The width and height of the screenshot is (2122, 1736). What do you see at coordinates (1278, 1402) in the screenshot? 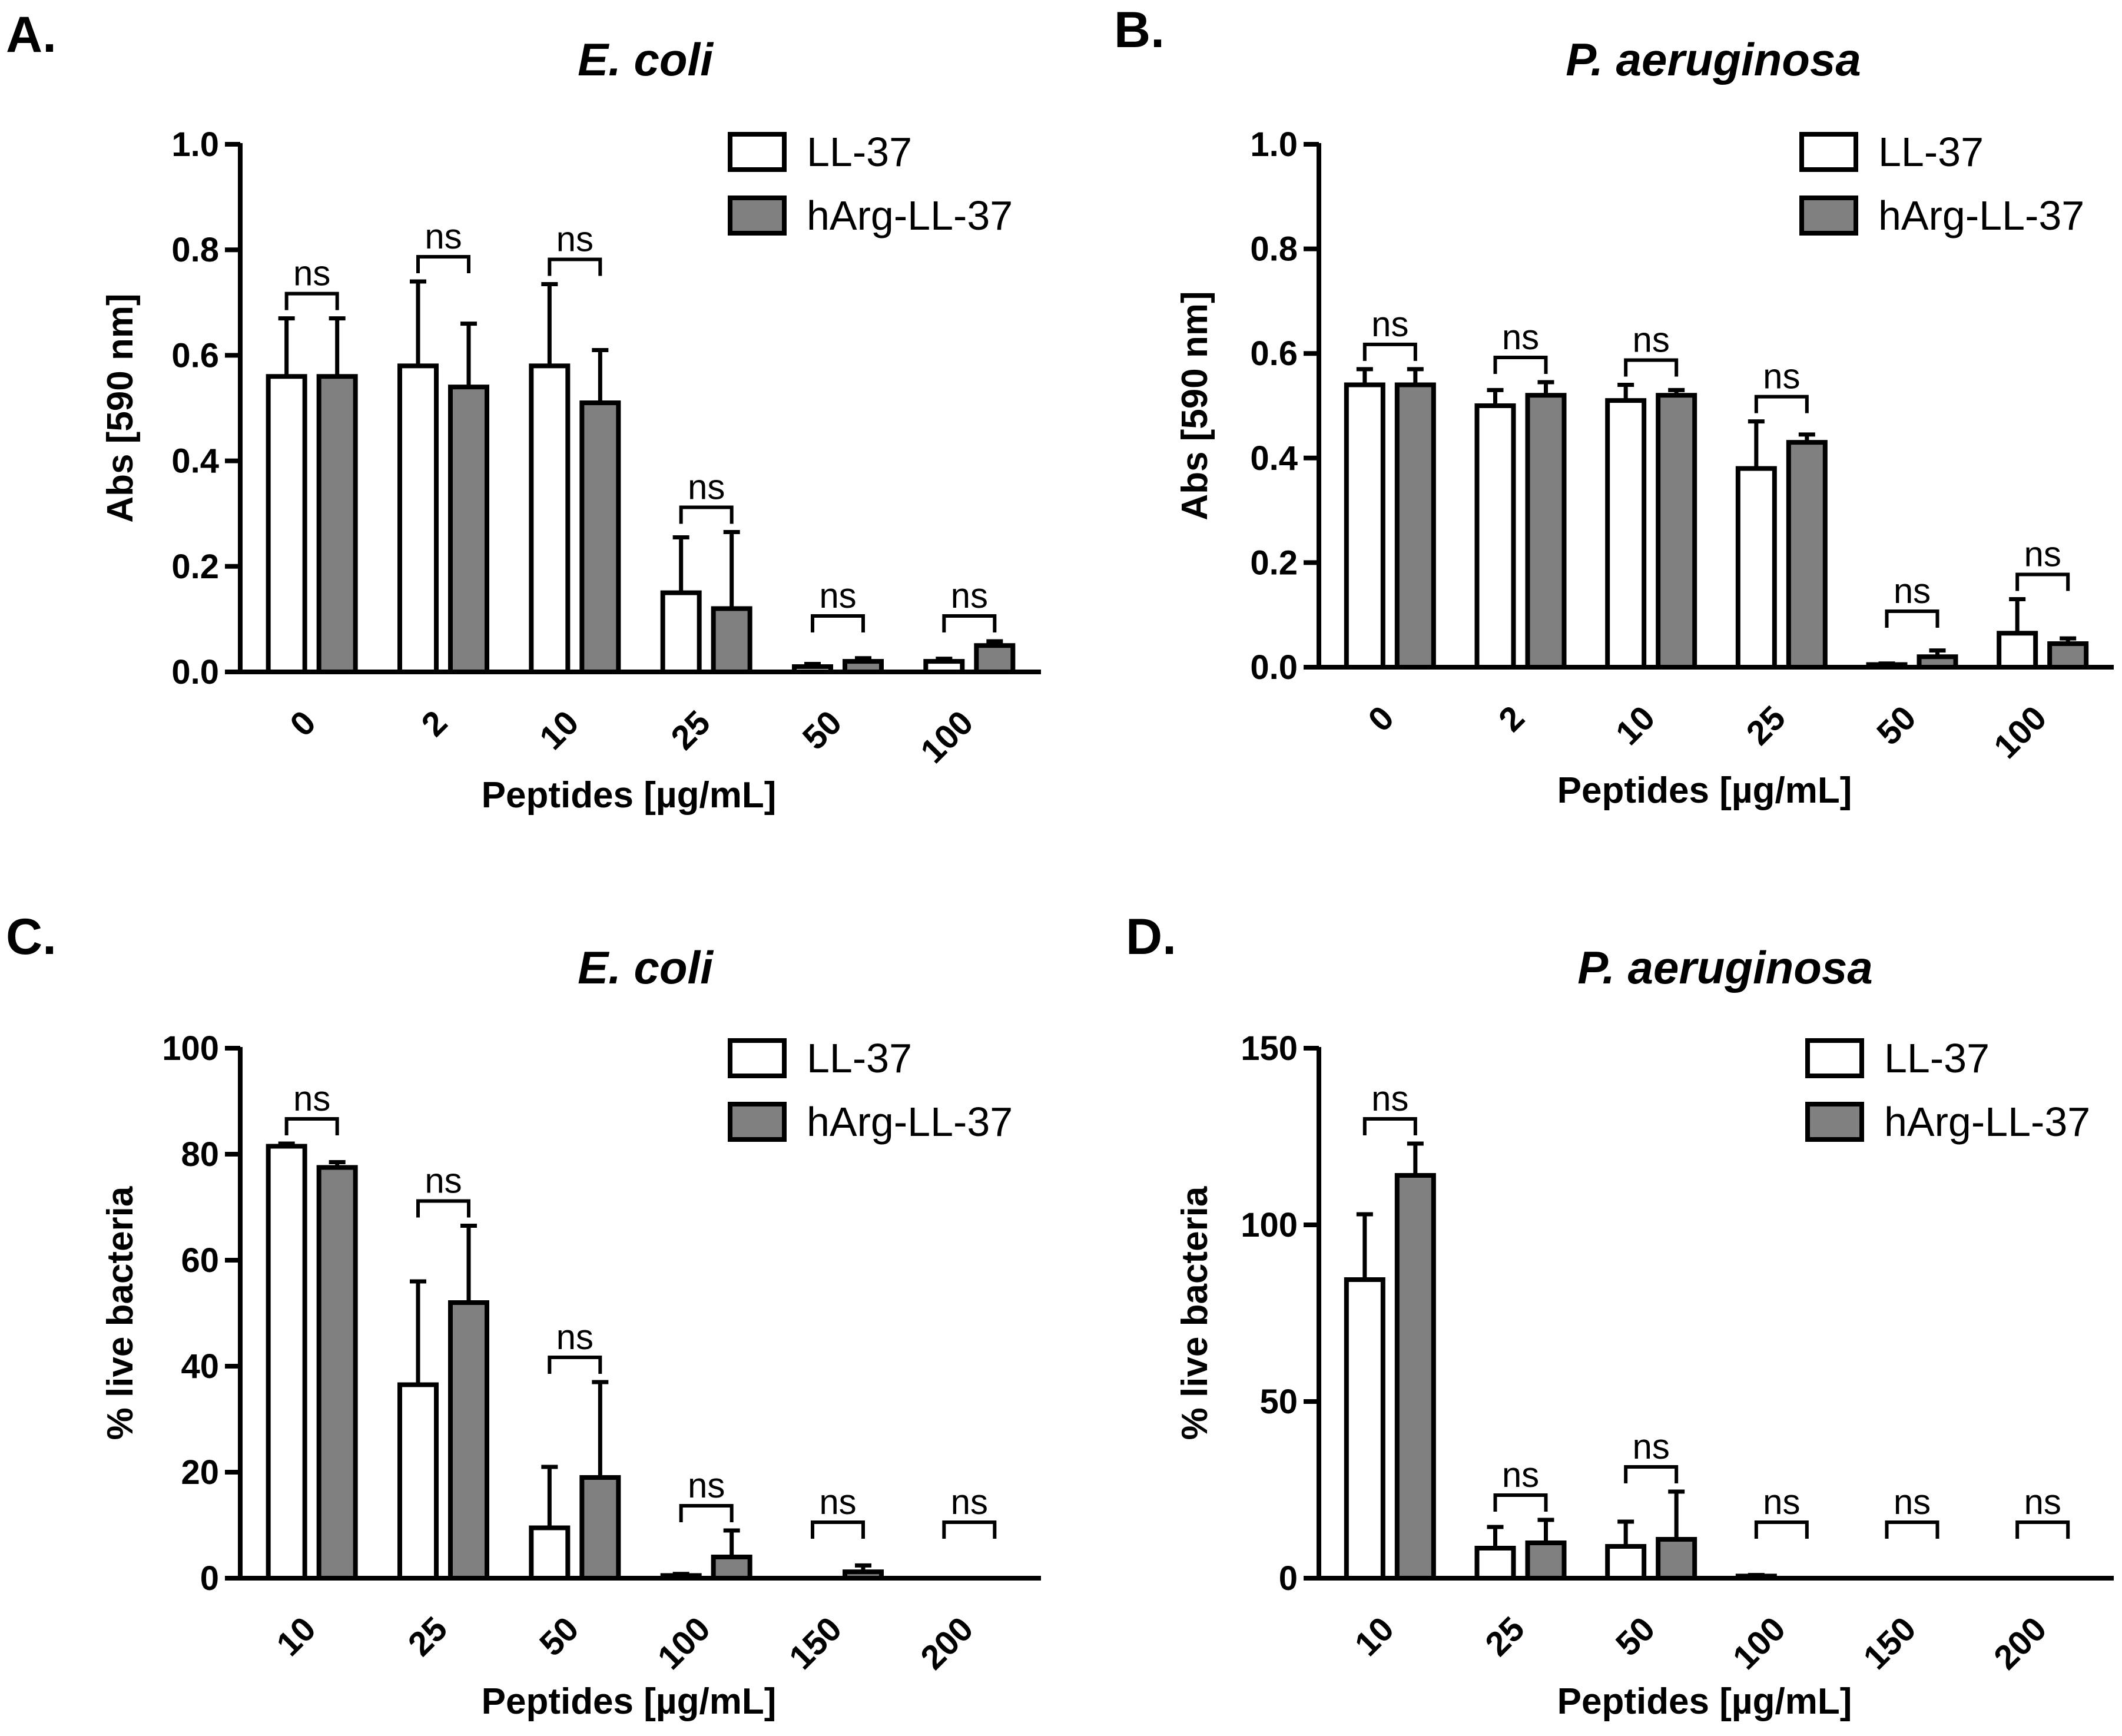
I see `y-tick-label: 50` at bounding box center [1278, 1402].